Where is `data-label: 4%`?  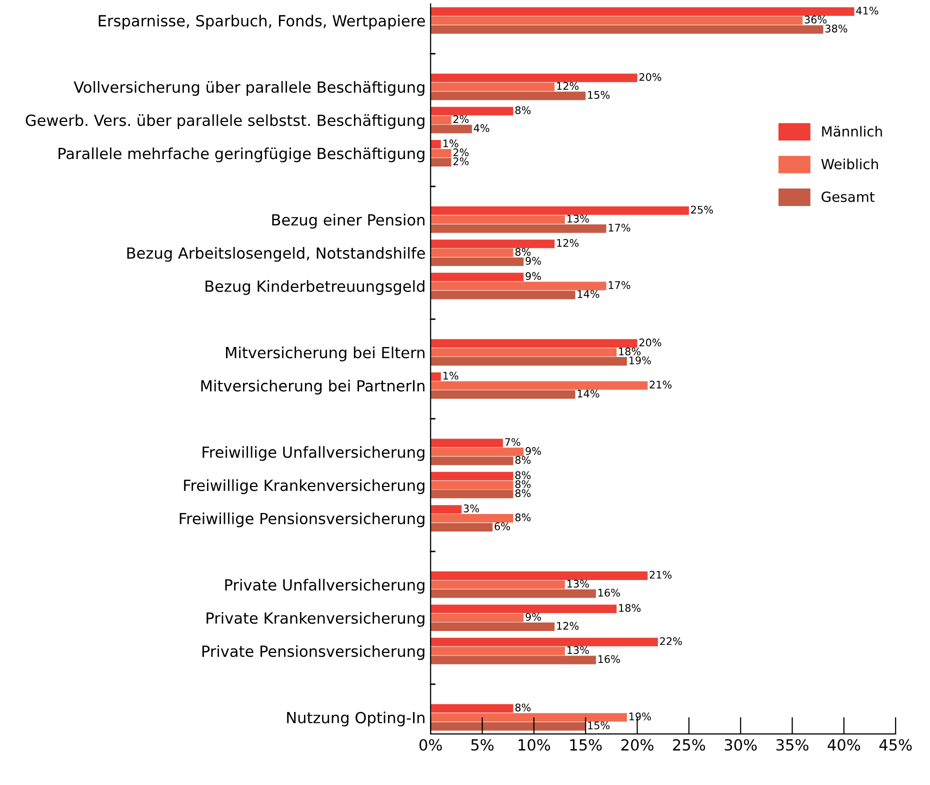
data-label: 4% is located at coordinates (482, 128).